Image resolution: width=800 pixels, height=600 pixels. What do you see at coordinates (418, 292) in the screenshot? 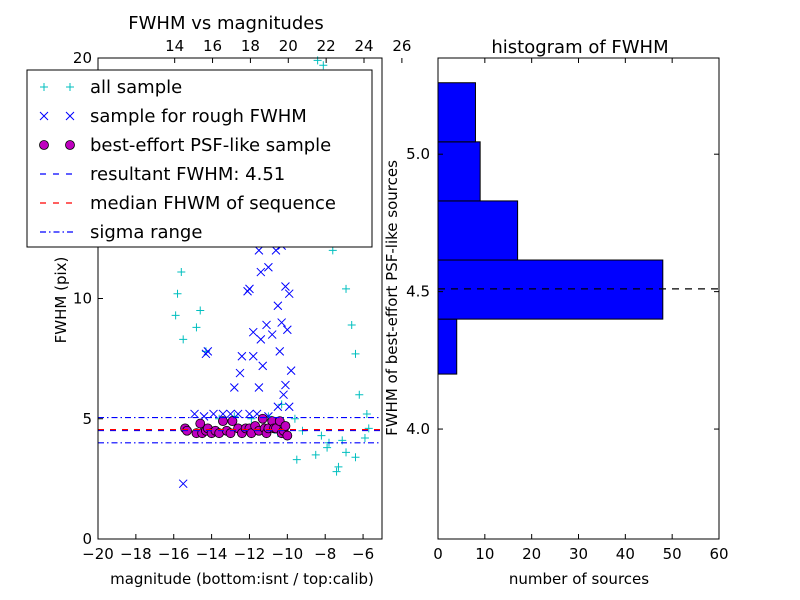
I see `histogram-ytick-label: 4.5` at bounding box center [418, 292].